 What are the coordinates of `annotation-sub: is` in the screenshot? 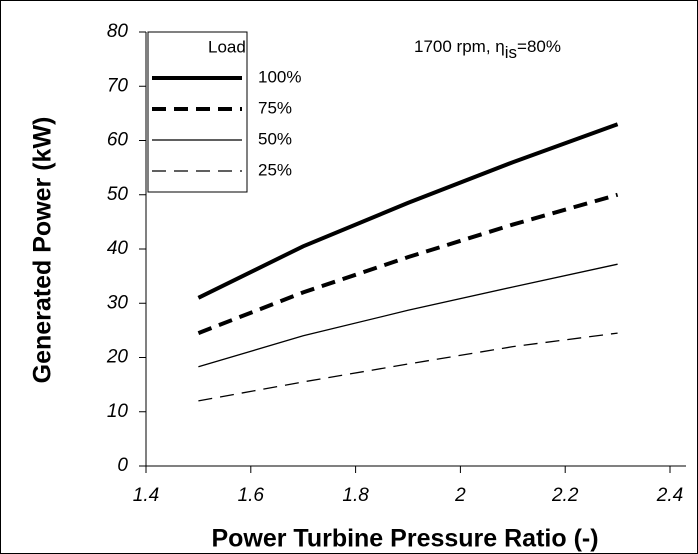 It's located at (511, 52).